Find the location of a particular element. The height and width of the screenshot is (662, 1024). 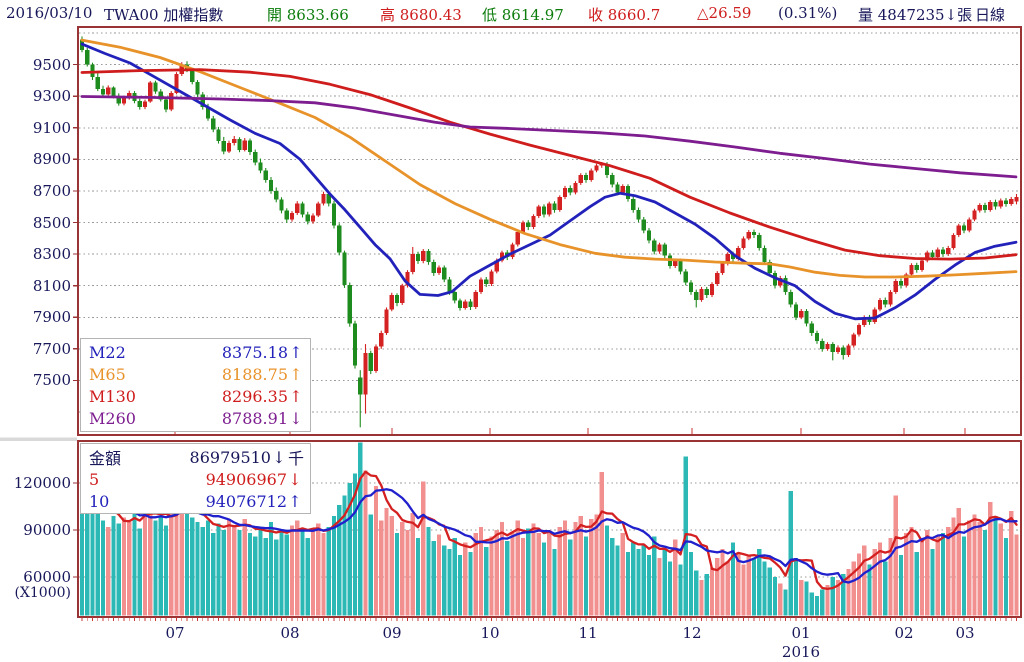

volume-legend-row-ma10: 10 94076712 ↑ is located at coordinates (196, 501).